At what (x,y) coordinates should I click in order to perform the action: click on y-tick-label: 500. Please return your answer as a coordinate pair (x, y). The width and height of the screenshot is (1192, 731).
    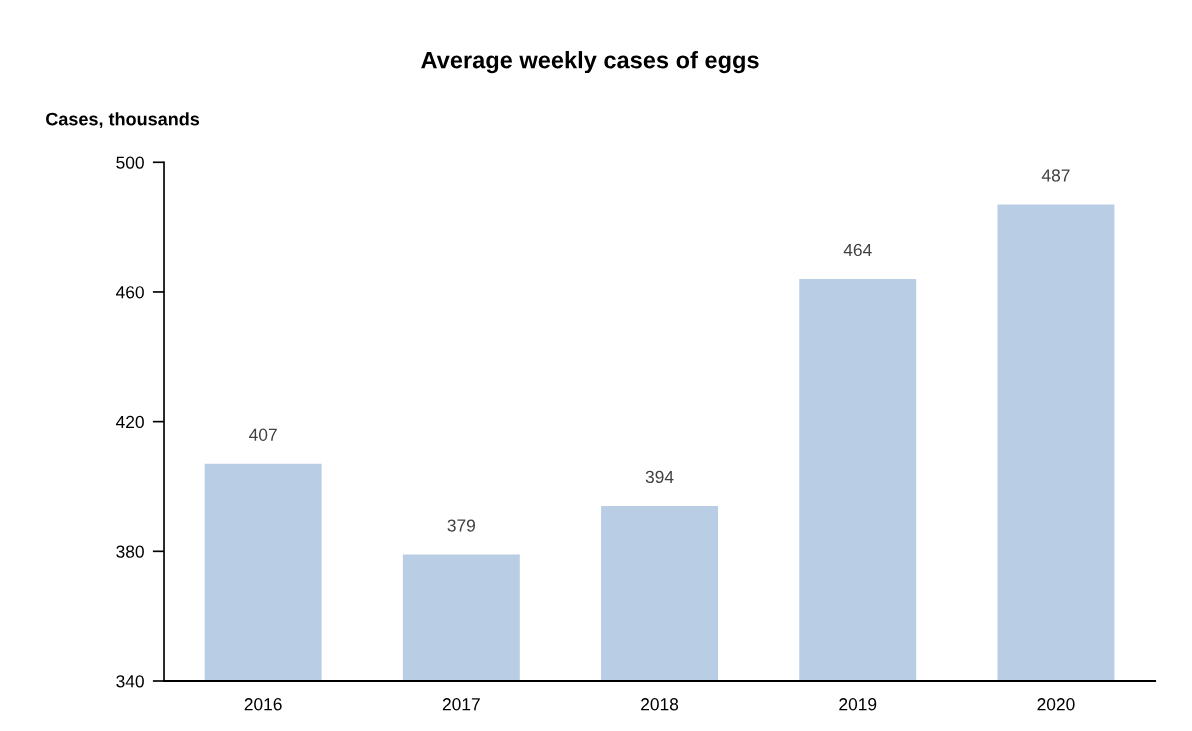
    Looking at the image, I should click on (130, 162).